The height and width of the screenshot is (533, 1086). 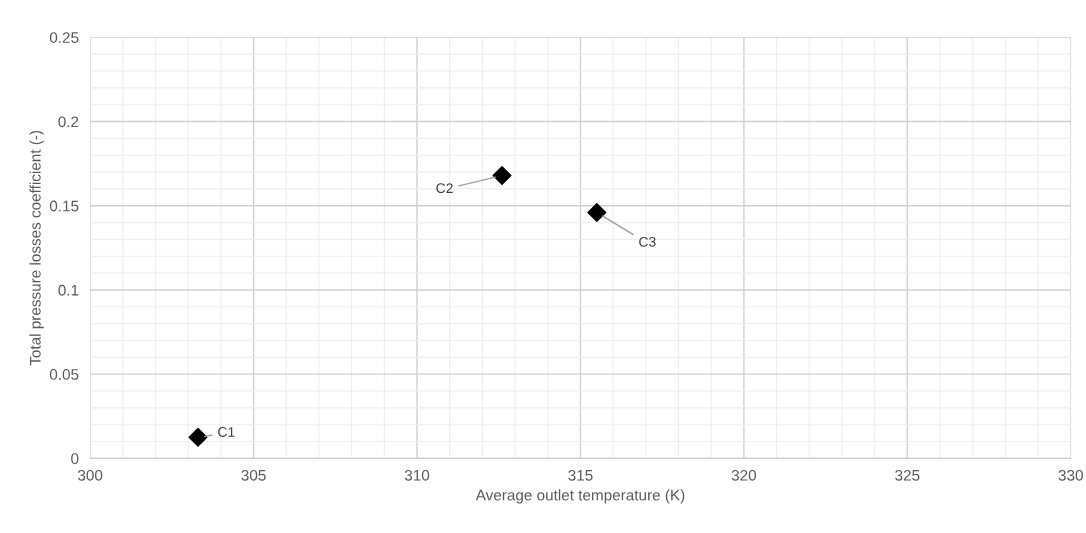 I want to click on annotation: C1, so click(x=226, y=432).